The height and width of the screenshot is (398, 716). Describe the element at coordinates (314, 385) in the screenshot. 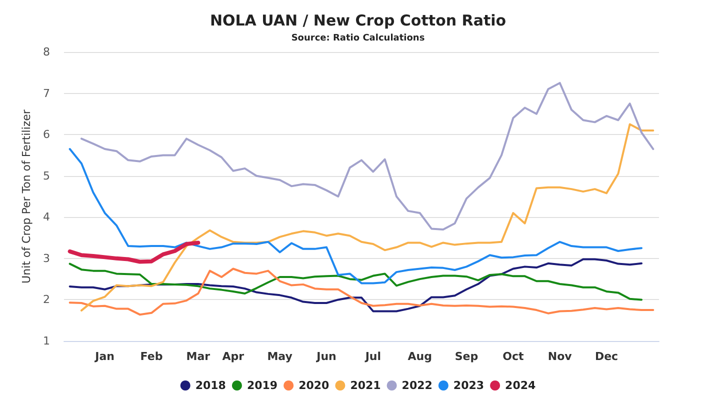

I see `legend-label: 2020` at that location.